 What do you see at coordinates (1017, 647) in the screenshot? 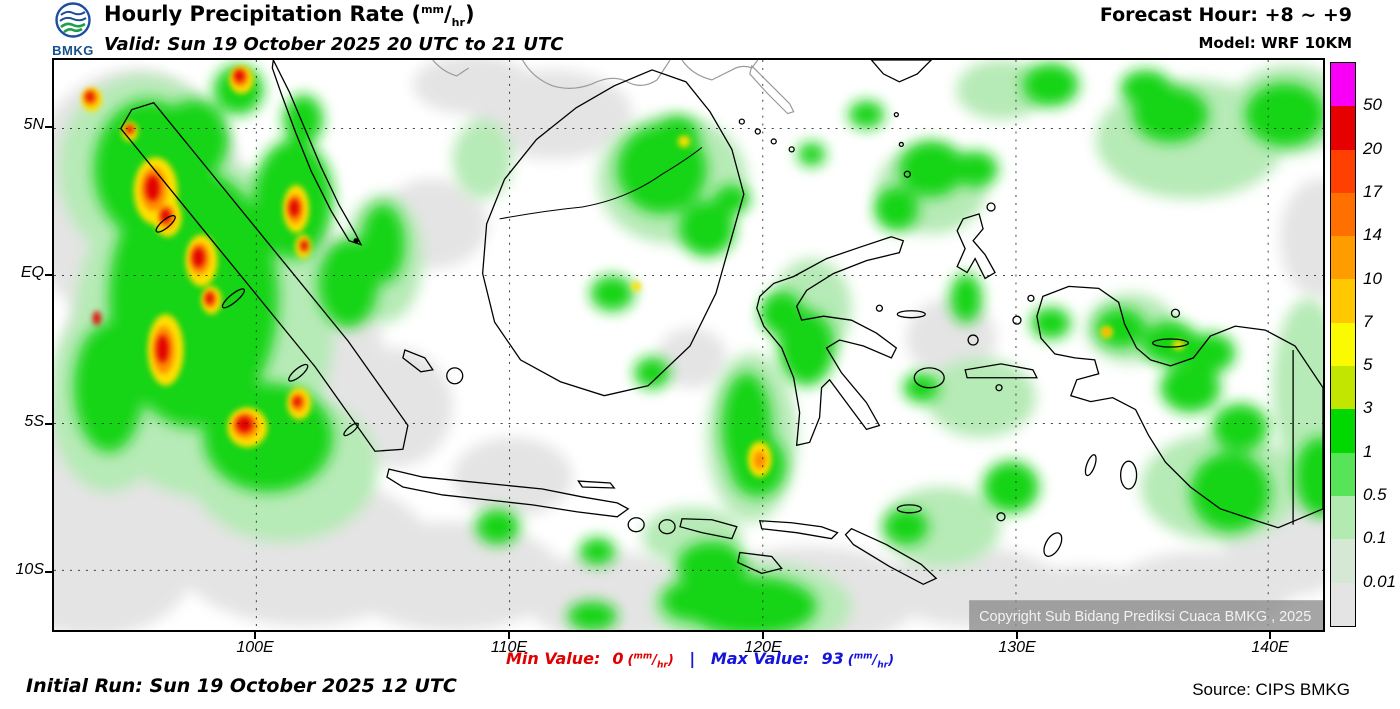
I see `longitude-label: 130E` at bounding box center [1017, 647].